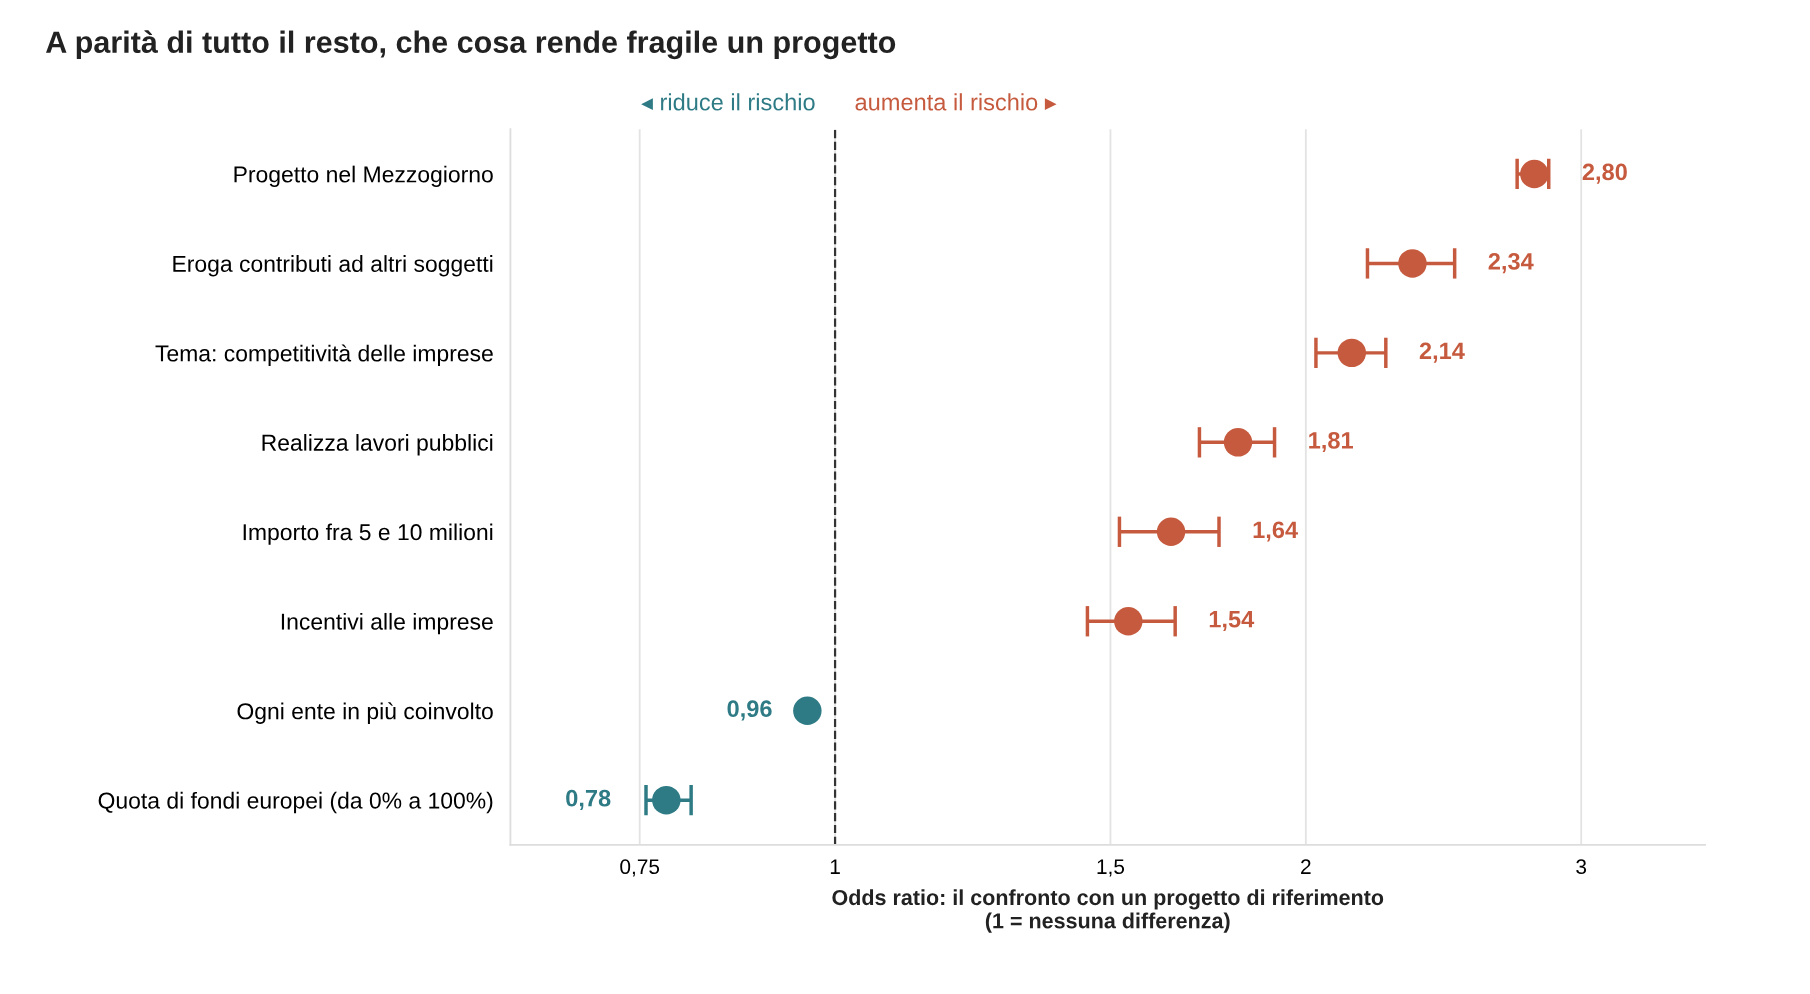 Image resolution: width=1810 pixels, height=994 pixels. Describe the element at coordinates (588, 799) in the screenshot. I see `data-label: 0,78` at that location.